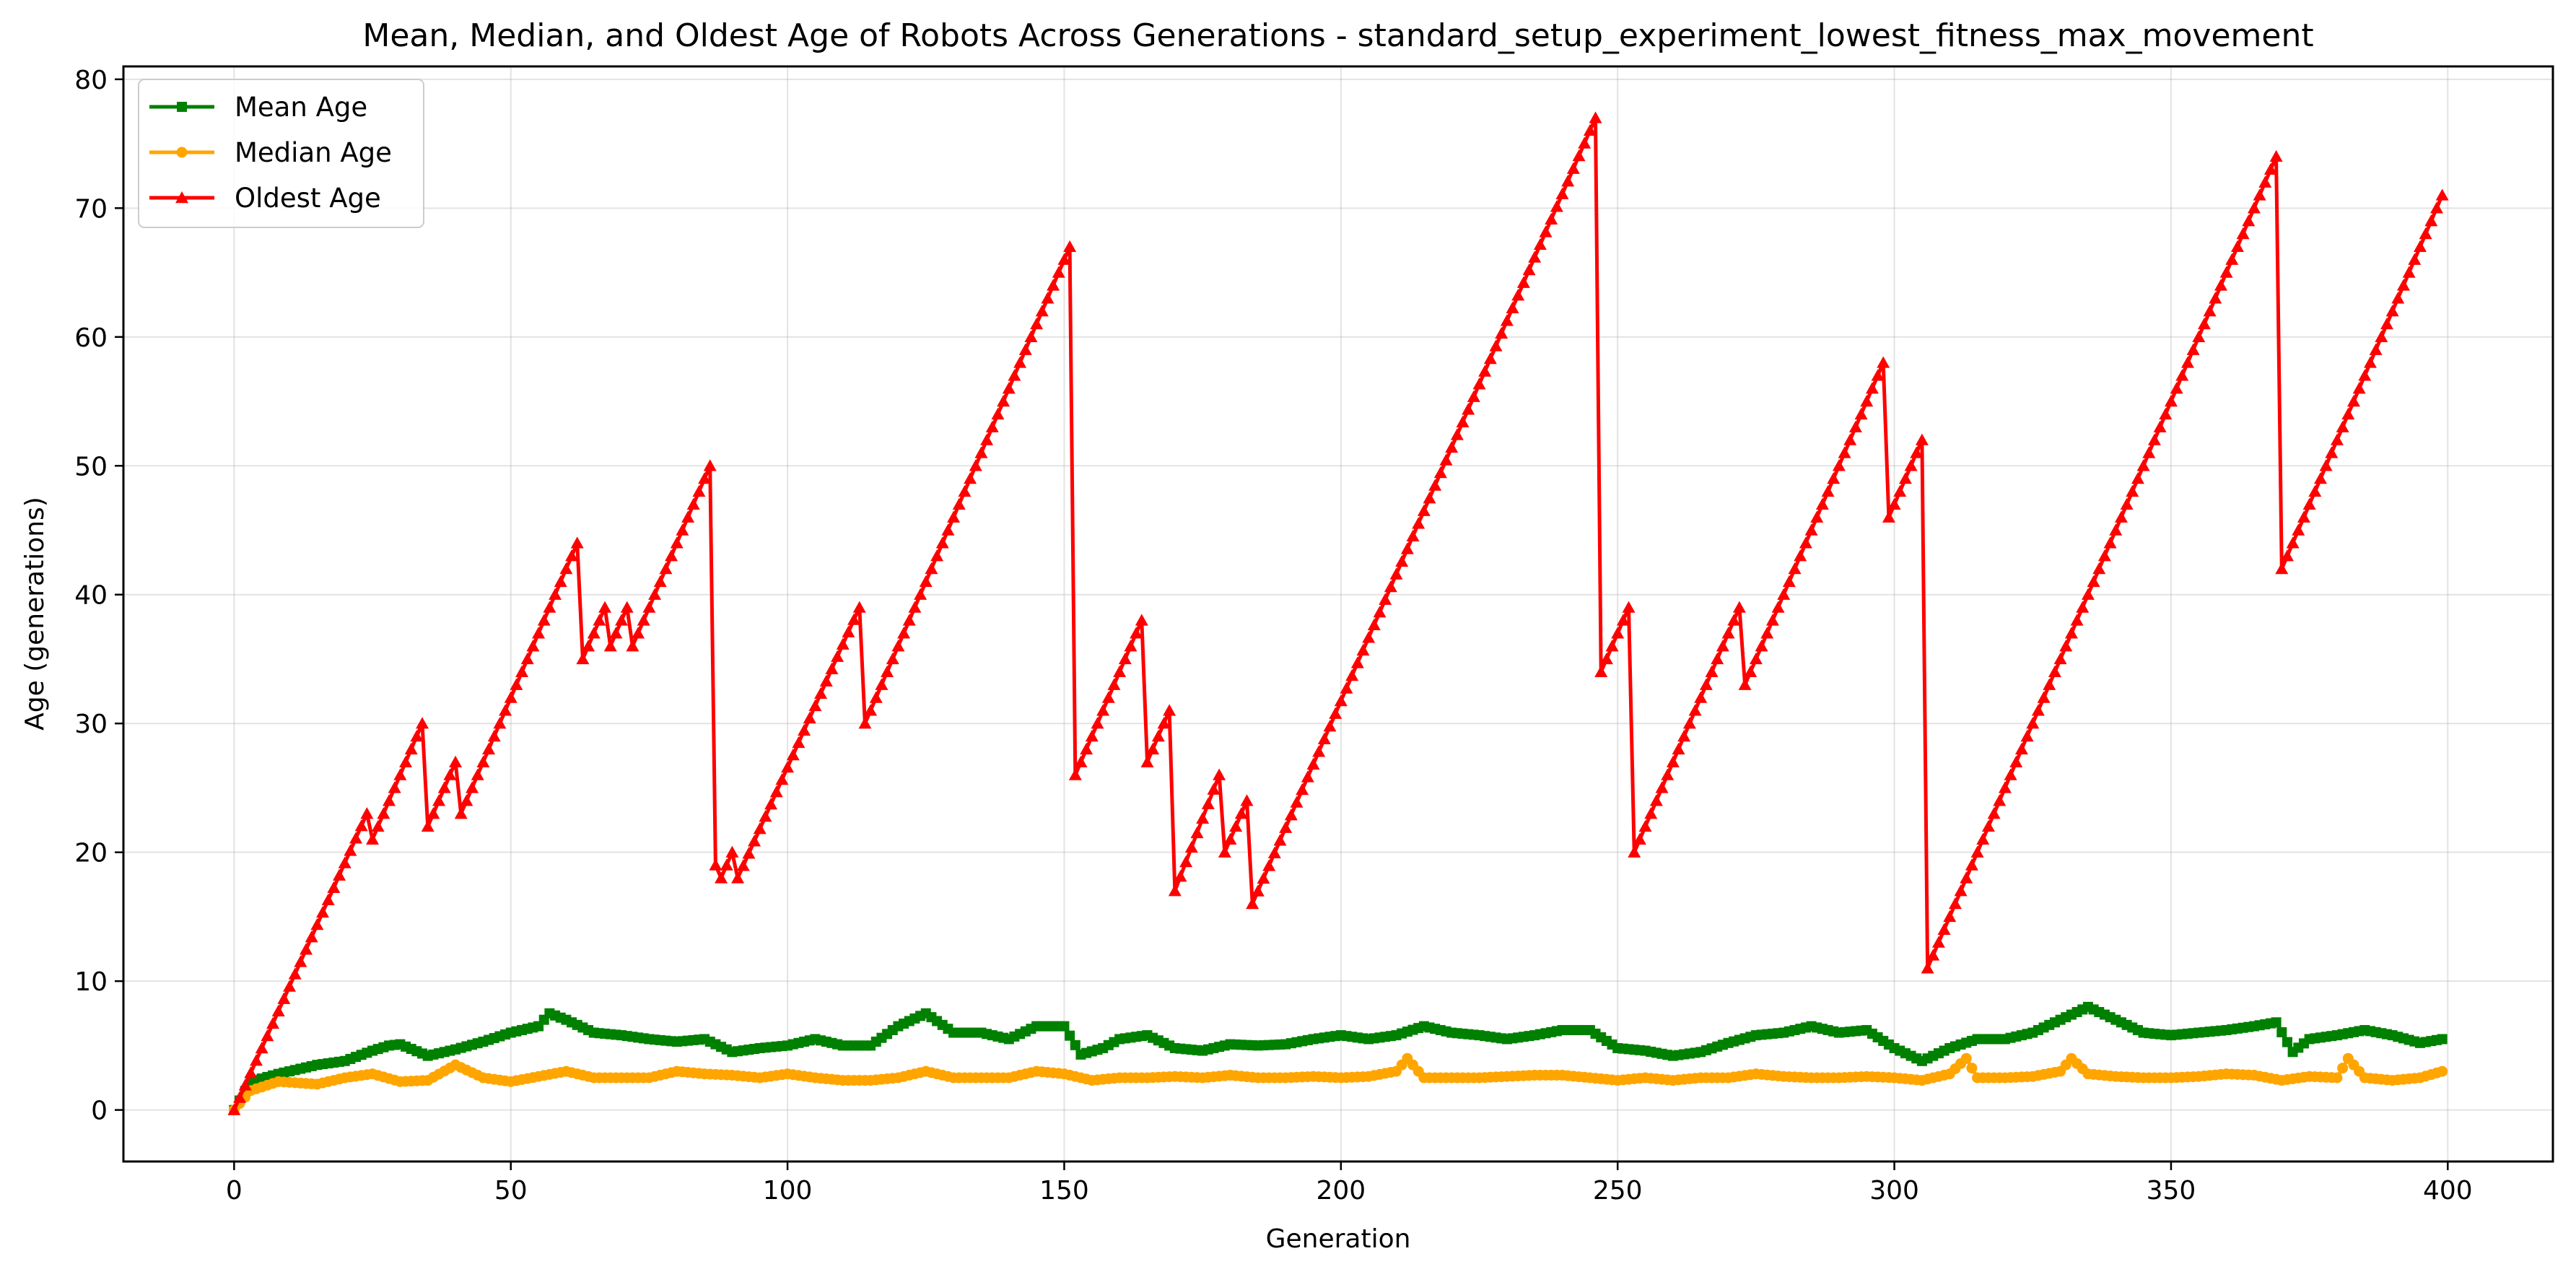 This screenshot has width=2576, height=1277. Describe the element at coordinates (182, 107) in the screenshot. I see `legend-marker-mean-age` at that location.